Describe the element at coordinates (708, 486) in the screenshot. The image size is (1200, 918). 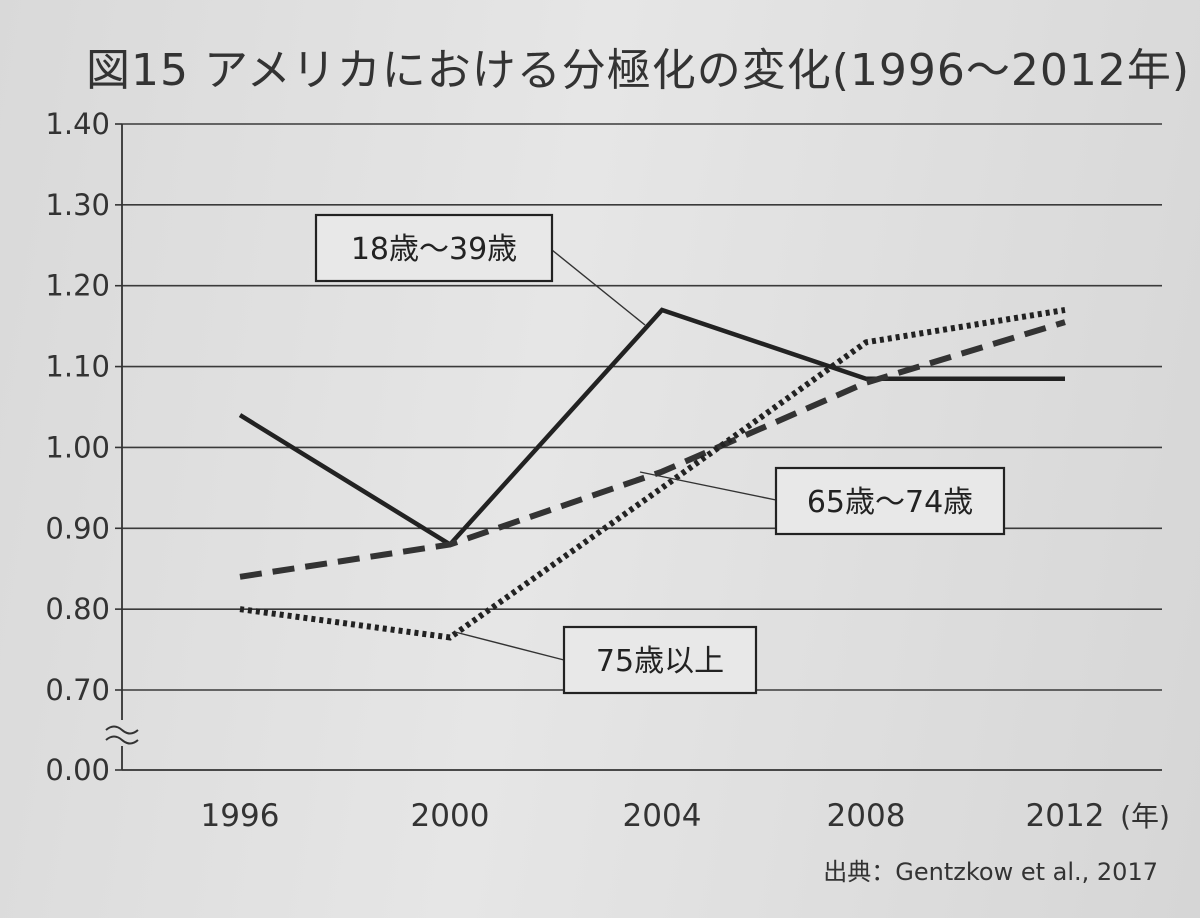
I see `callout-65-74-leader` at that location.